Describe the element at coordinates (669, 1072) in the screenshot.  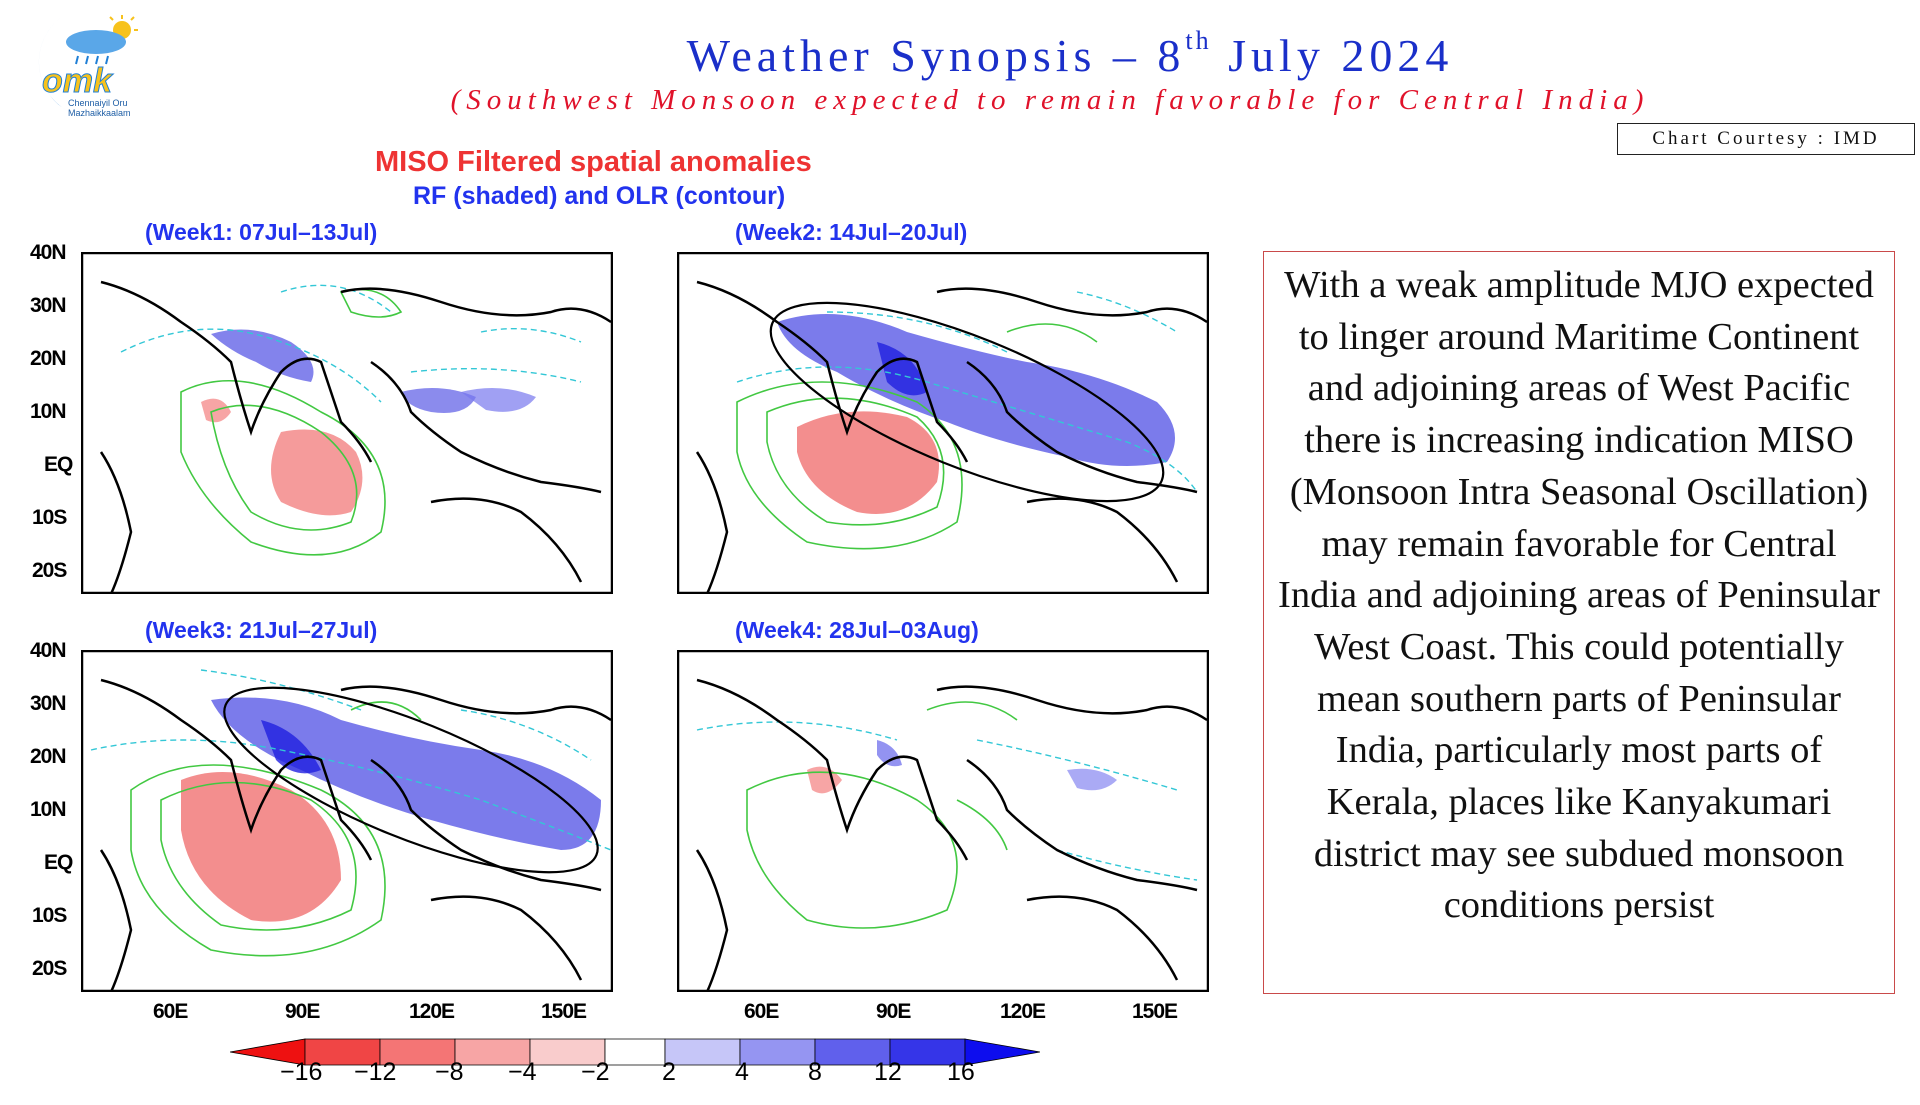
I see `colorbar-tick: 2` at that location.